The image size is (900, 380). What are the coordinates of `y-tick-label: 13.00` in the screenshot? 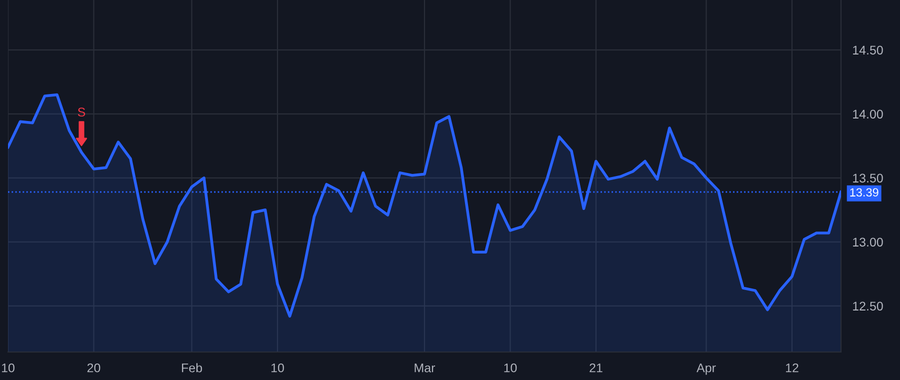 It's located at (868, 242).